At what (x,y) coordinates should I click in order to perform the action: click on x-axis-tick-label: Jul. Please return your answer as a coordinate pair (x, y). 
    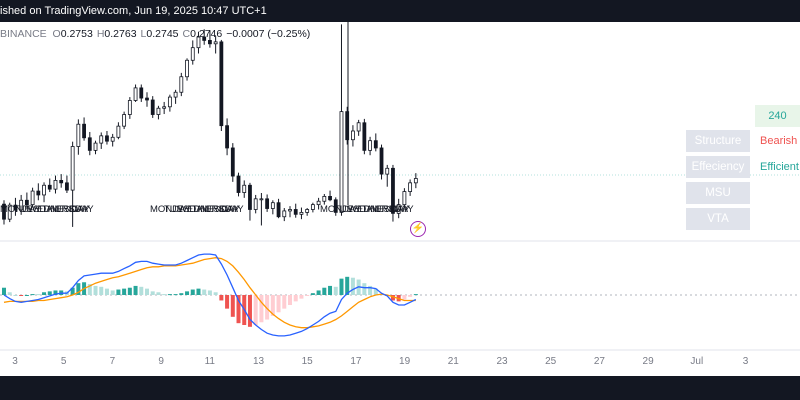
    Looking at the image, I should click on (696, 361).